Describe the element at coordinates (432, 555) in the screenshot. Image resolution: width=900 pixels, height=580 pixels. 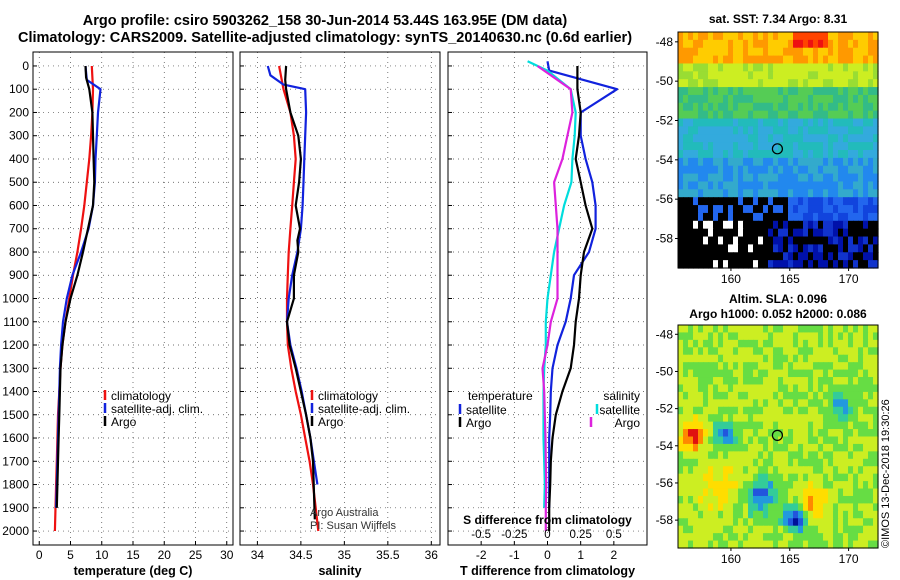
I see `x-tick-label: 36` at that location.